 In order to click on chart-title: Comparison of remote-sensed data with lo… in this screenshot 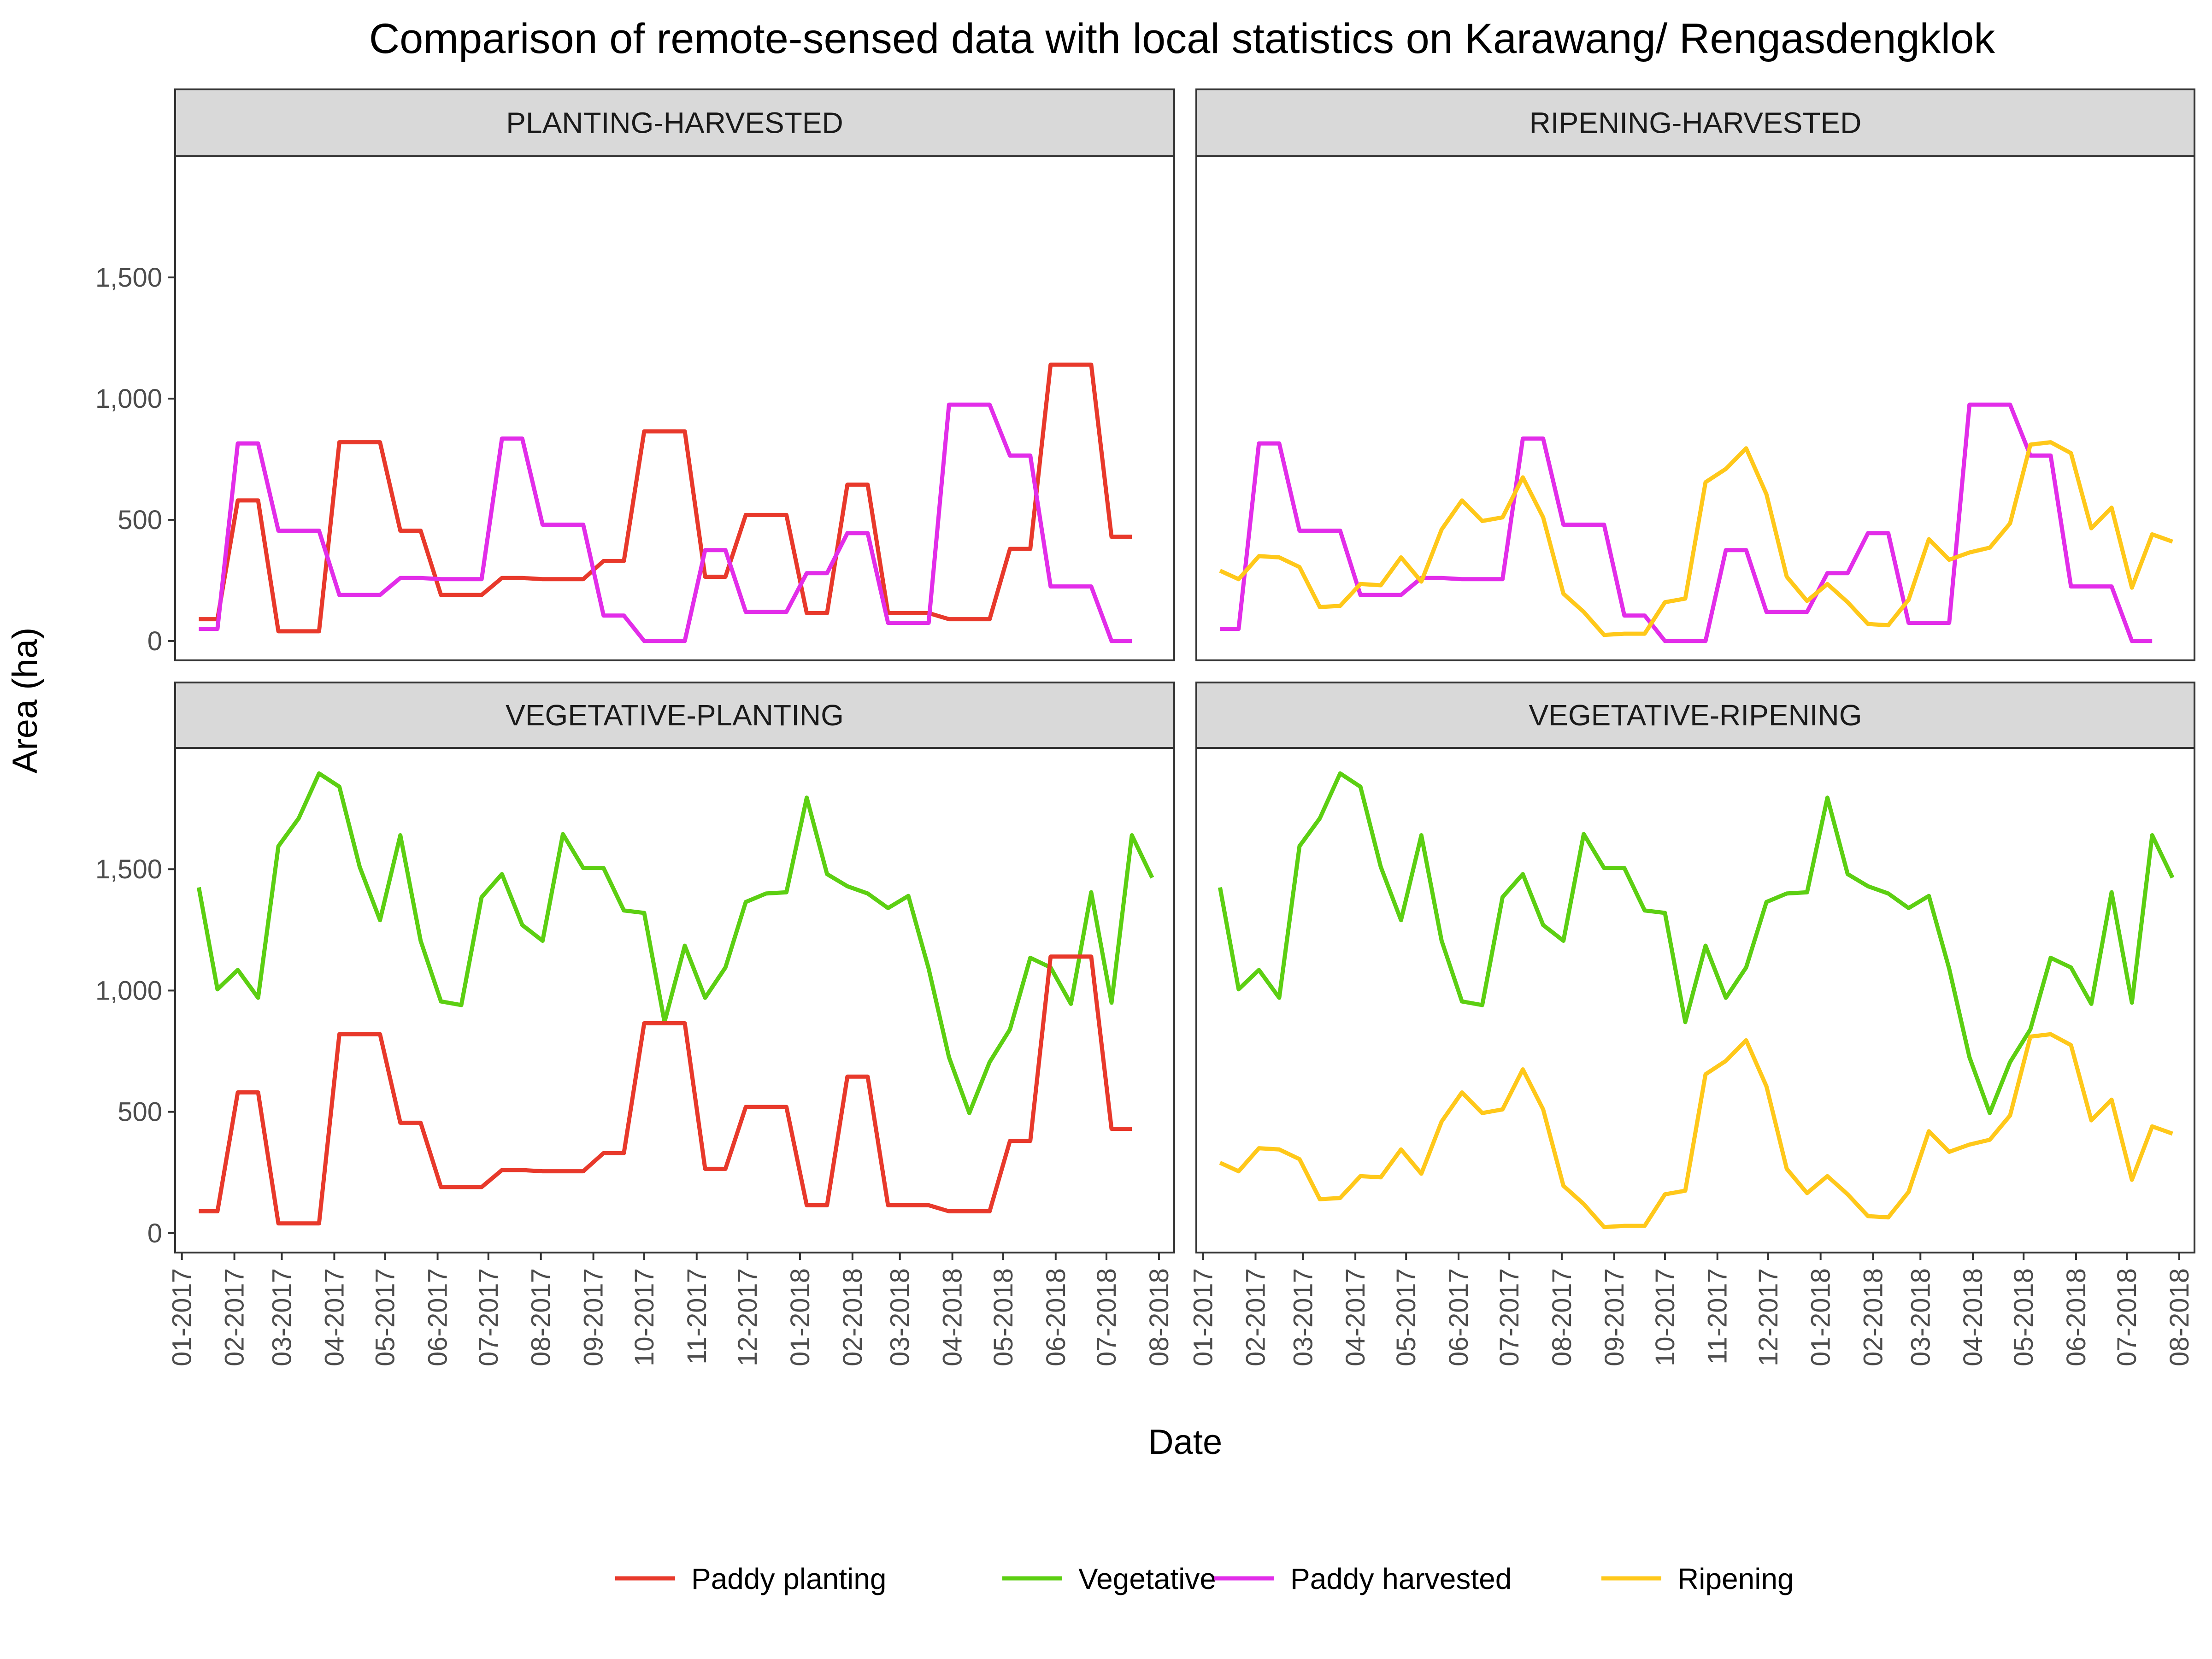, I will do `click(1182, 38)`.